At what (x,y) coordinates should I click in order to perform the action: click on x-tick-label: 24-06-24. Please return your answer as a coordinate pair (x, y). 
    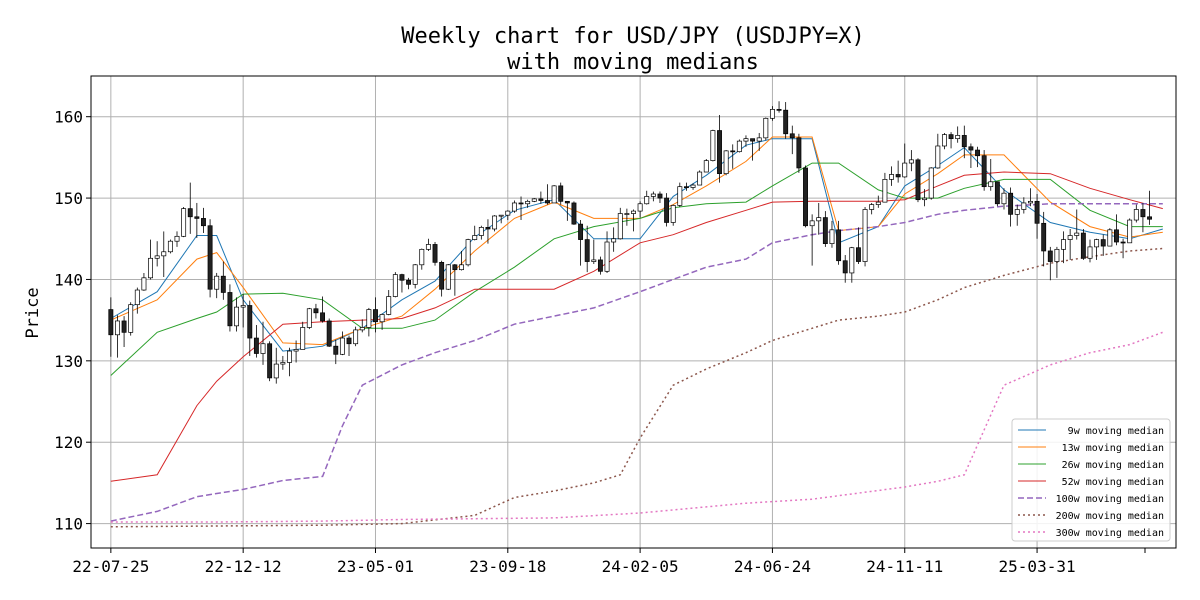
    Looking at the image, I should click on (772, 566).